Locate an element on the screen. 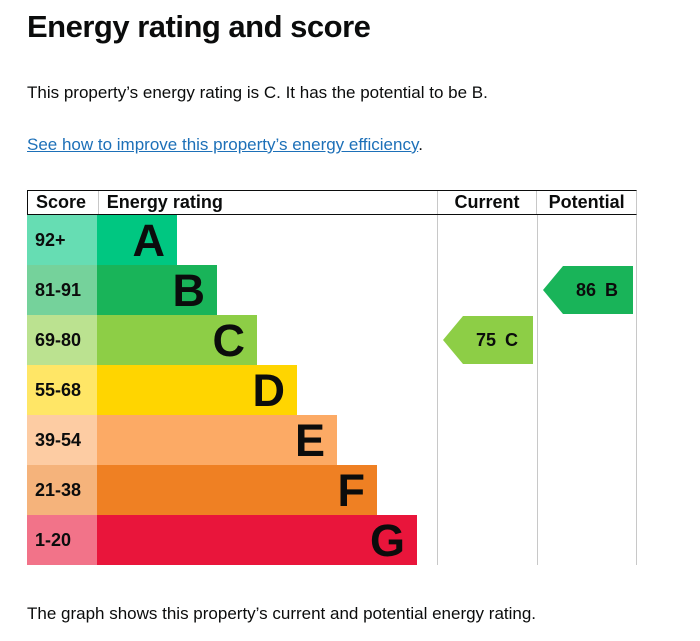 The height and width of the screenshot is (641, 700). score-range-a: 92+ is located at coordinates (62, 240).